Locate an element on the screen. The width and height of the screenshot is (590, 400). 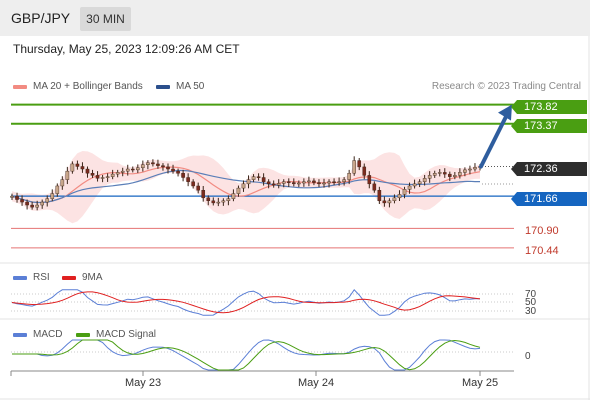
rsi-level-30: 30 is located at coordinates (531, 311).